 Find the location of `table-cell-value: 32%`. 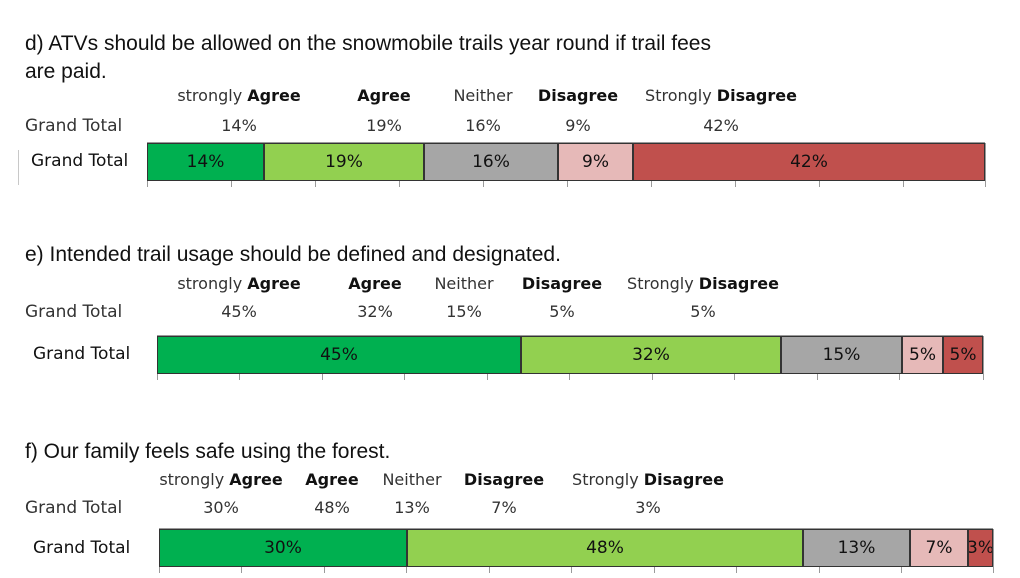

table-cell-value: 32% is located at coordinates (375, 311).